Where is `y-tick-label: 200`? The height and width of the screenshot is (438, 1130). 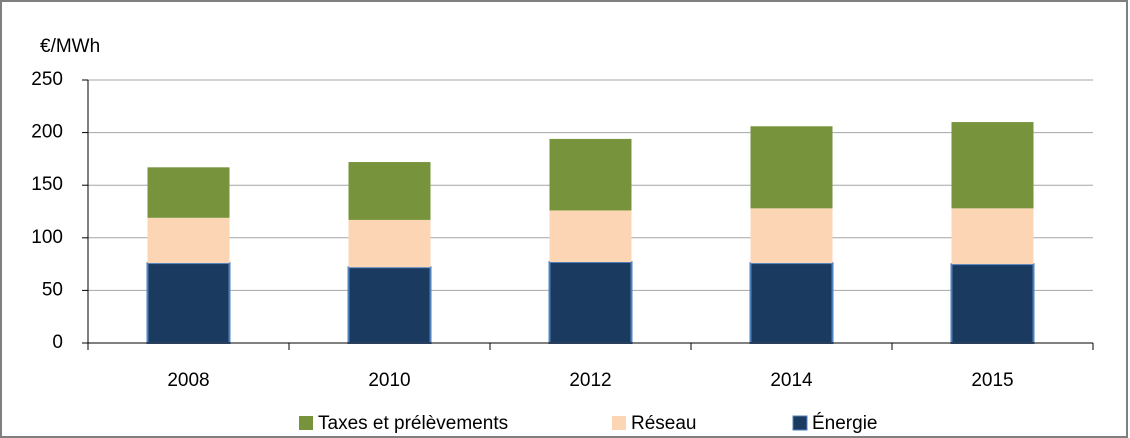 y-tick-label: 200 is located at coordinates (47, 132).